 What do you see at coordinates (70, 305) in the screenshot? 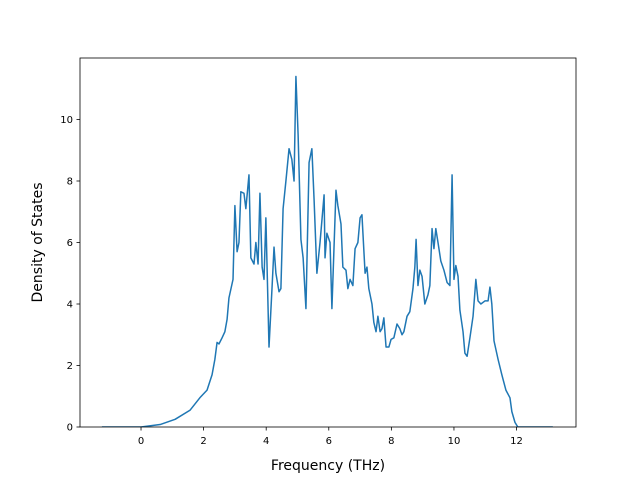
I see `y-tick-label: 4` at bounding box center [70, 305].